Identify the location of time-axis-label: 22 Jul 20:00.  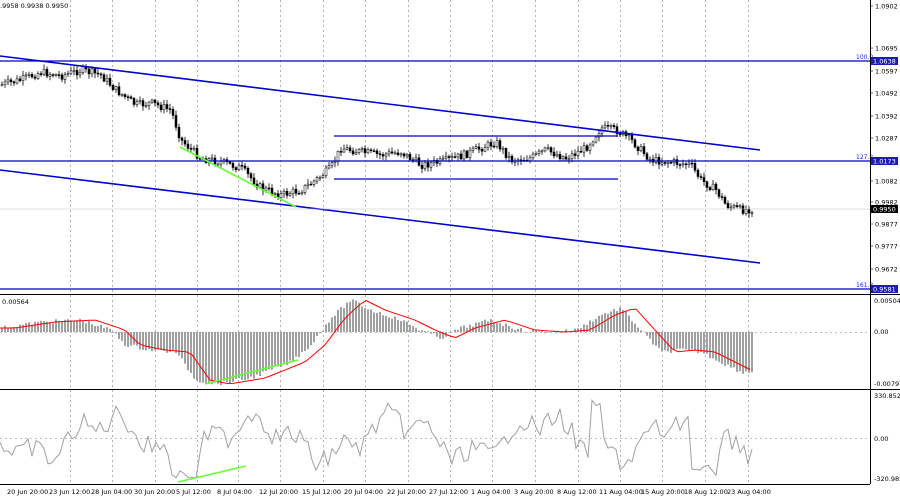
(406, 492).